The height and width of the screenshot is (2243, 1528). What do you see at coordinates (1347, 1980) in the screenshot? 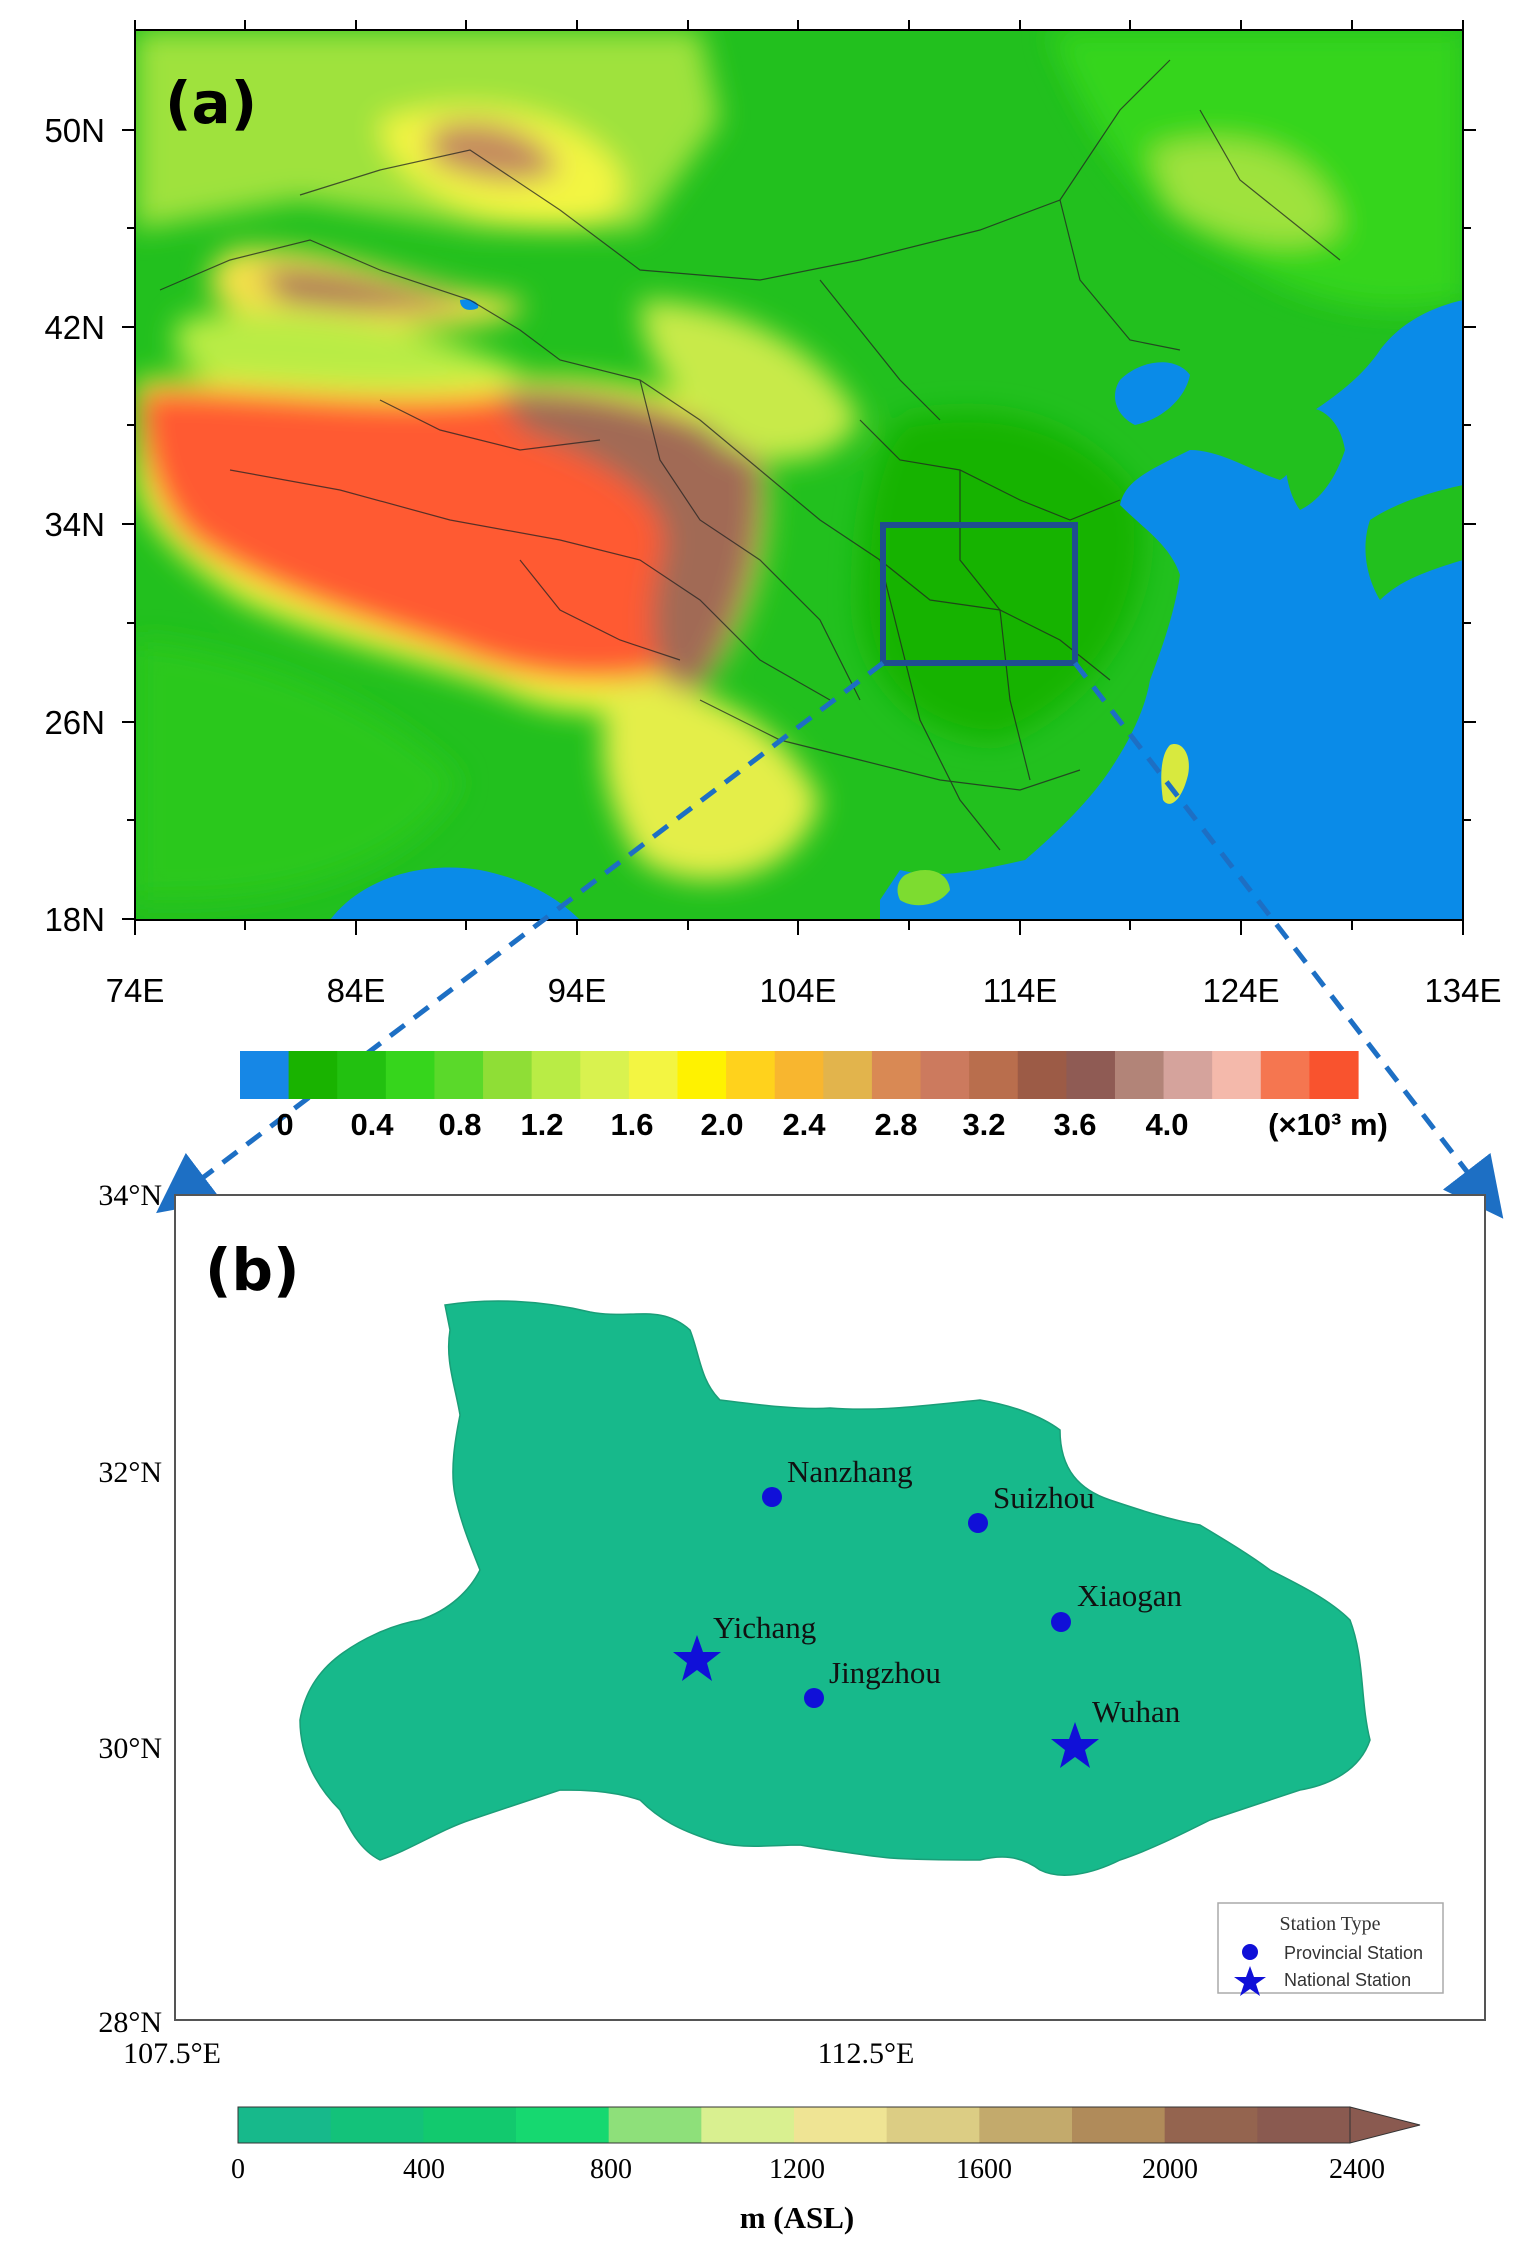
I see `legend-item-label: National Station` at bounding box center [1347, 1980].